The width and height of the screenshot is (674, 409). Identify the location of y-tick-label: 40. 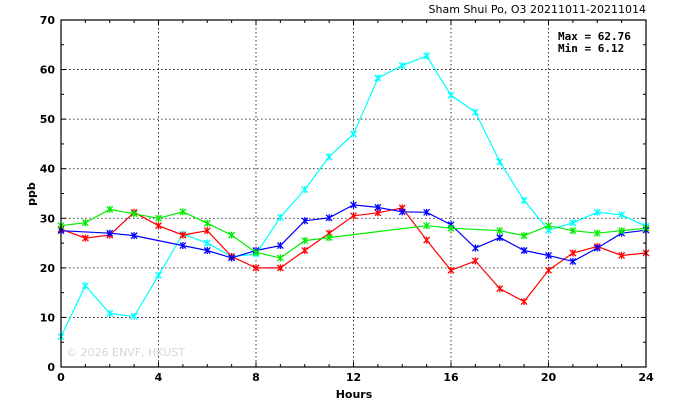
(48, 169).